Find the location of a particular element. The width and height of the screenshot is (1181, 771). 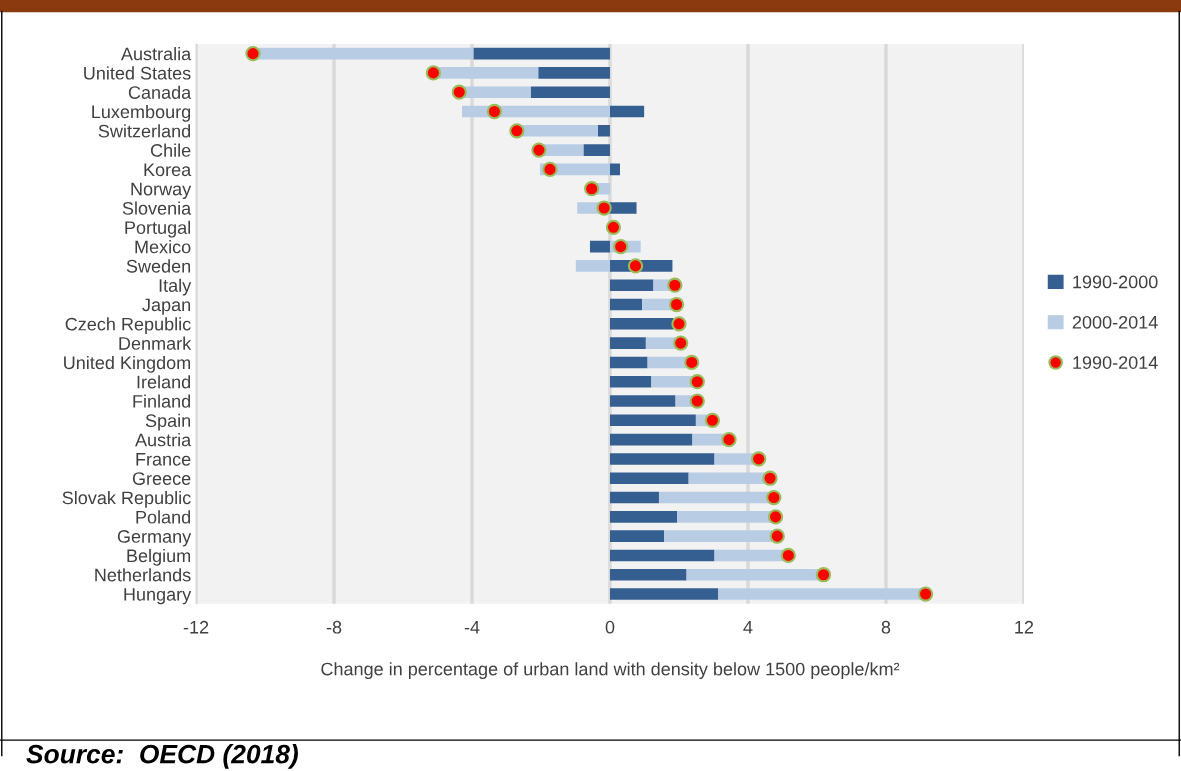

y-tick-label: United Kingdom is located at coordinates (127, 364).